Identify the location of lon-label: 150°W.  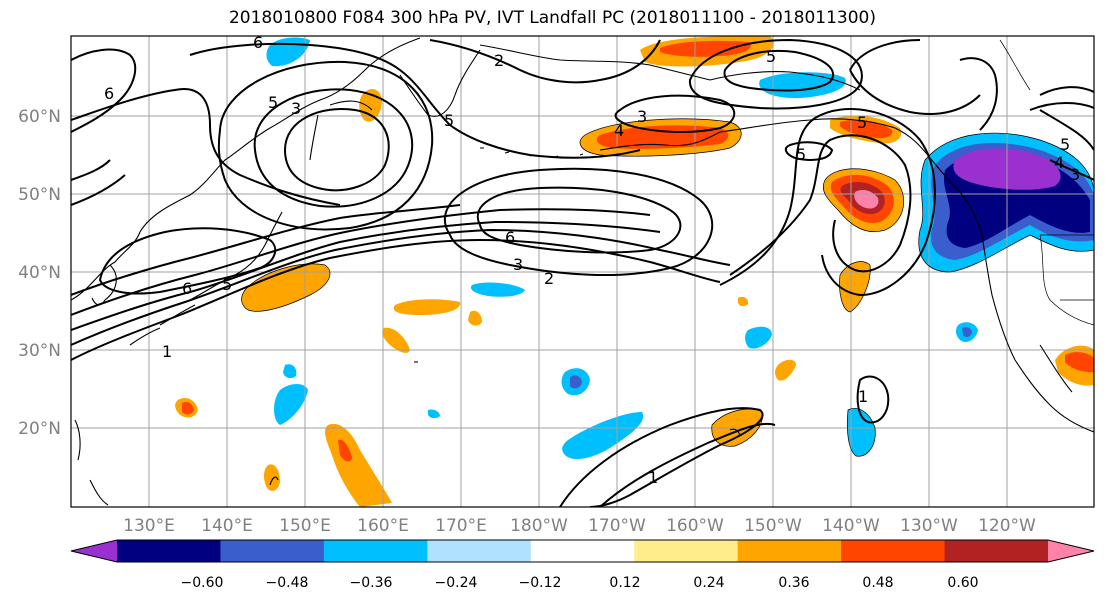
(773, 526).